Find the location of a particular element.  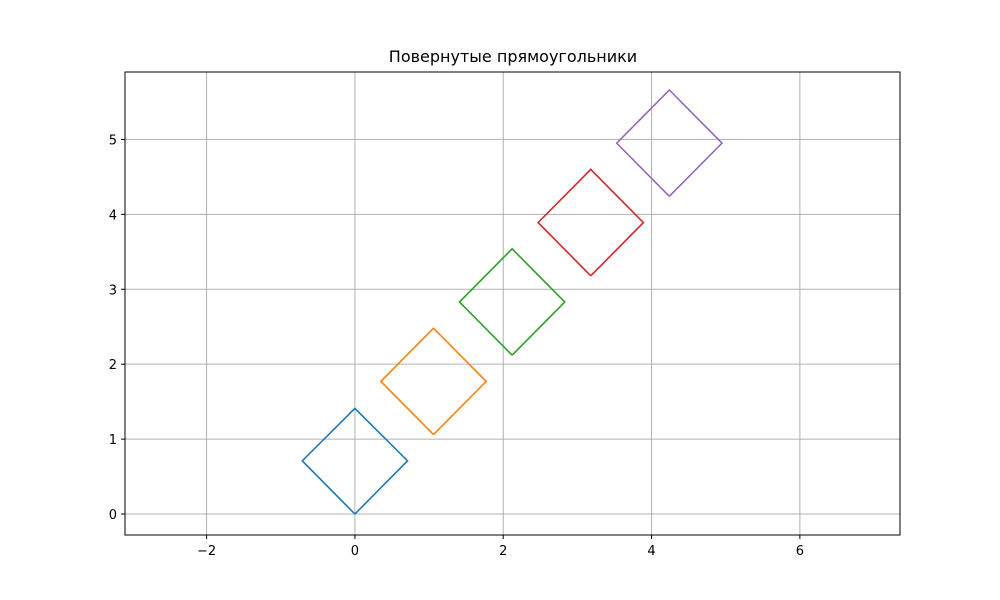

y-tick-label: 4 is located at coordinates (113, 215).